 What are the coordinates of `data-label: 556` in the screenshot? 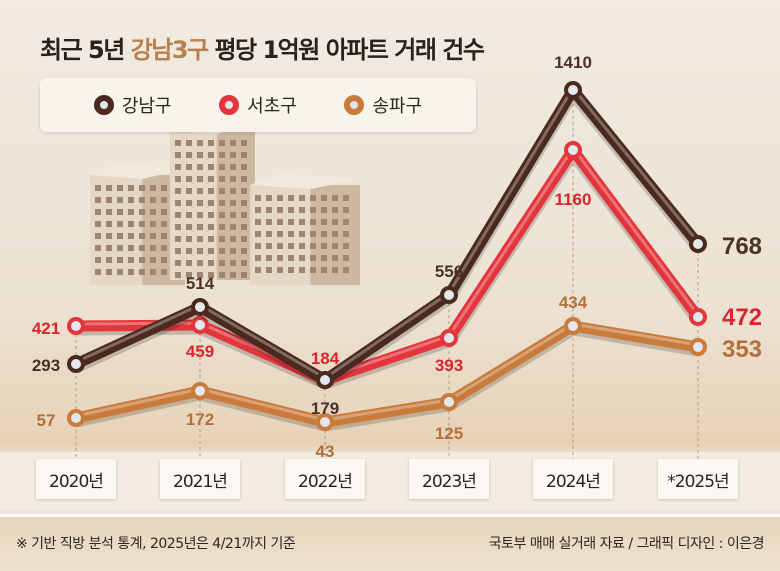 It's located at (449, 271).